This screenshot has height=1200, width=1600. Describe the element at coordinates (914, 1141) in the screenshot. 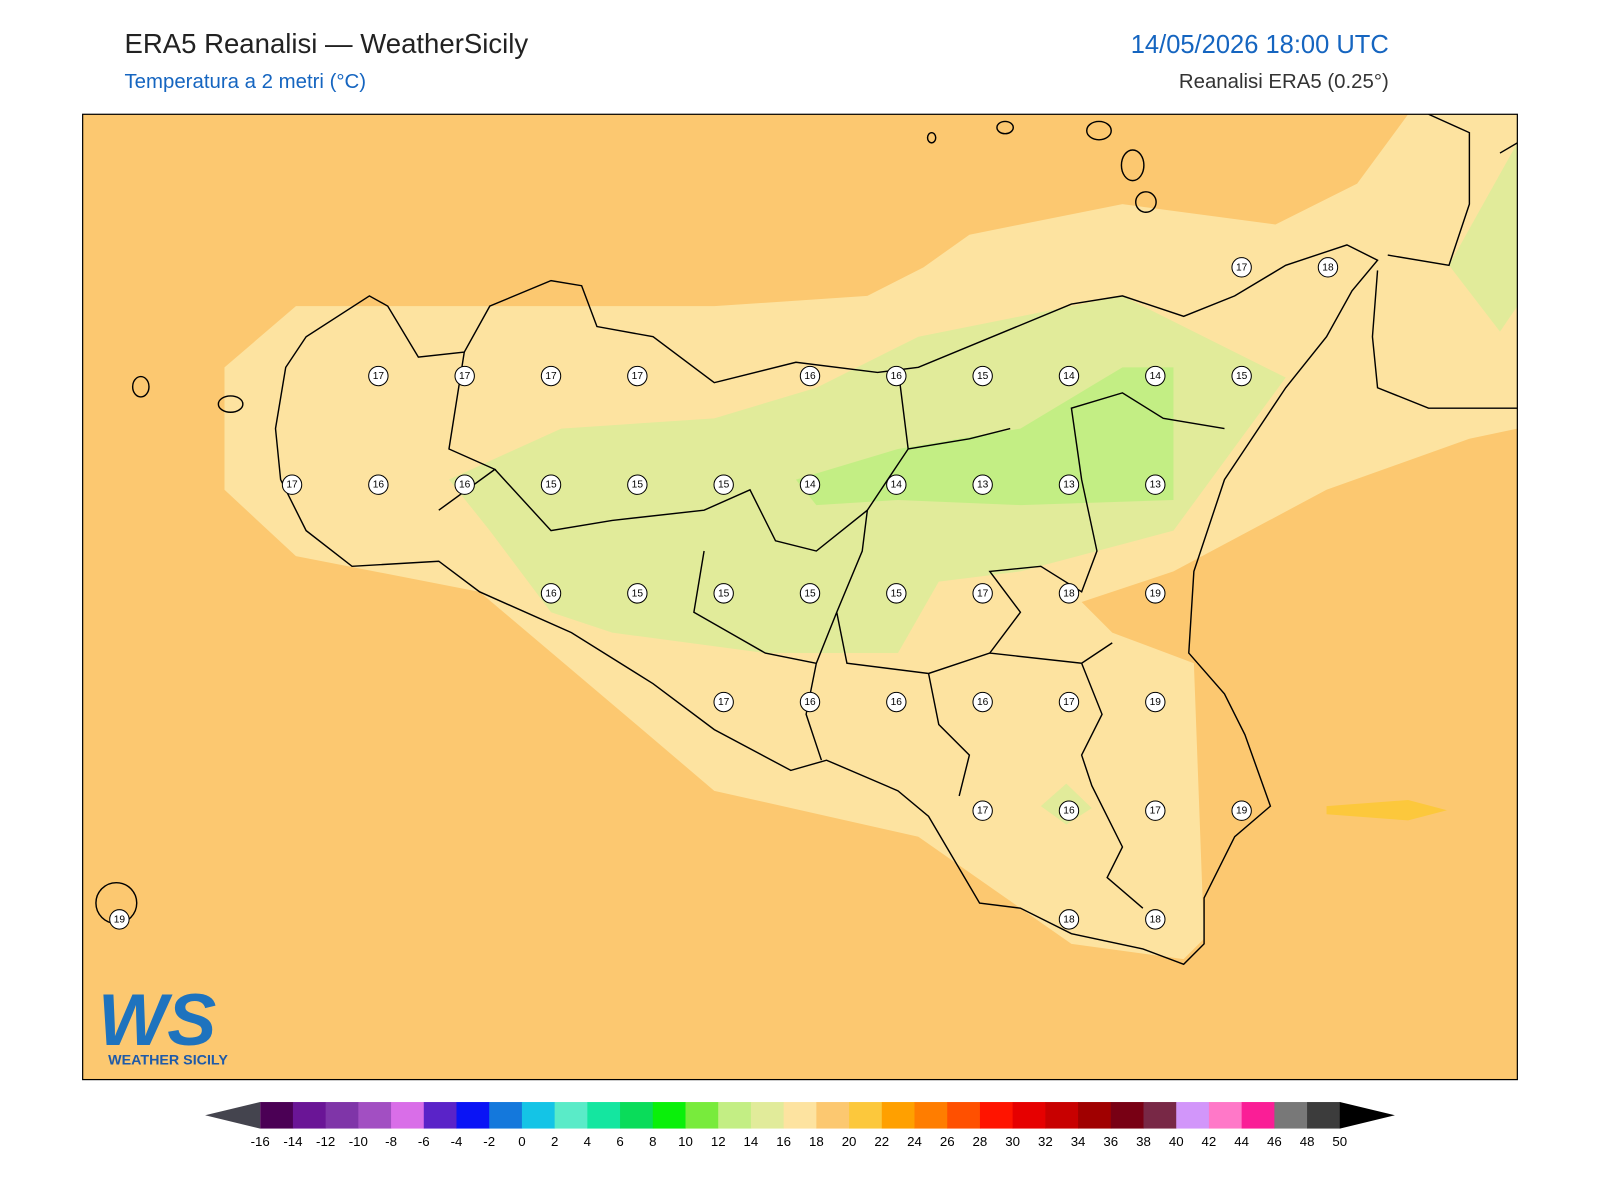

I see `colorbar-tick-label: 24` at that location.